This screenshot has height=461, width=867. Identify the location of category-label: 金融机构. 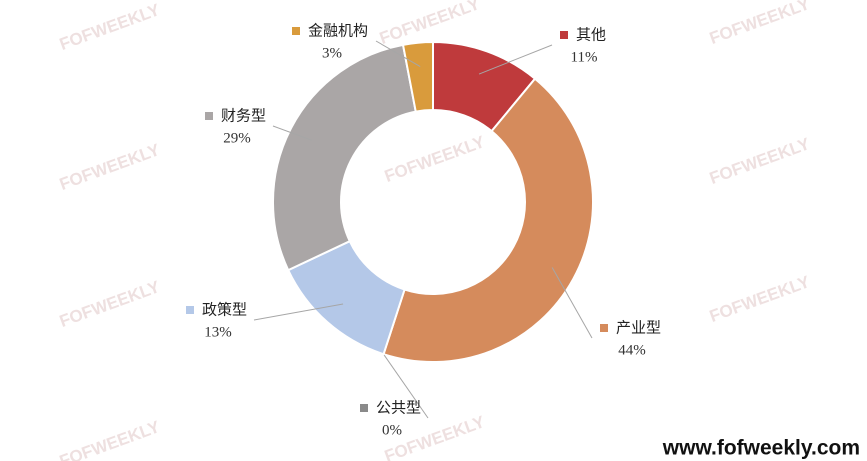
(338, 31).